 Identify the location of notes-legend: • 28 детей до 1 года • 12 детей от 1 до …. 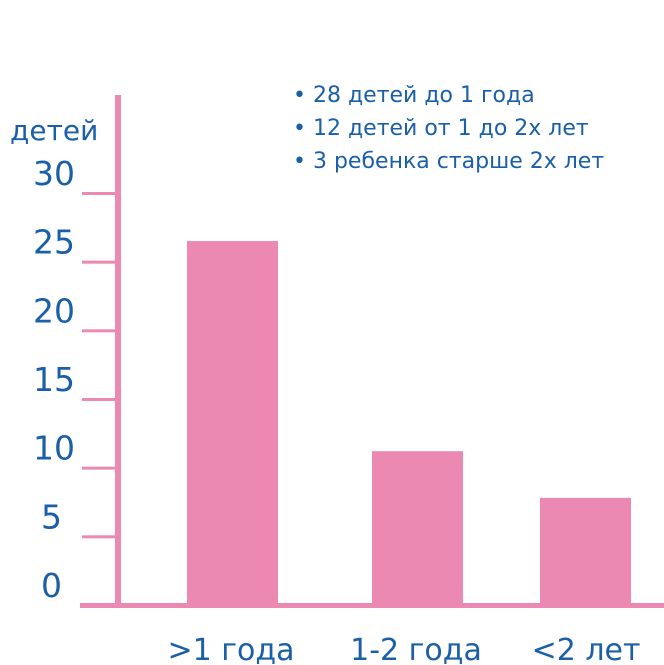
(448, 128).